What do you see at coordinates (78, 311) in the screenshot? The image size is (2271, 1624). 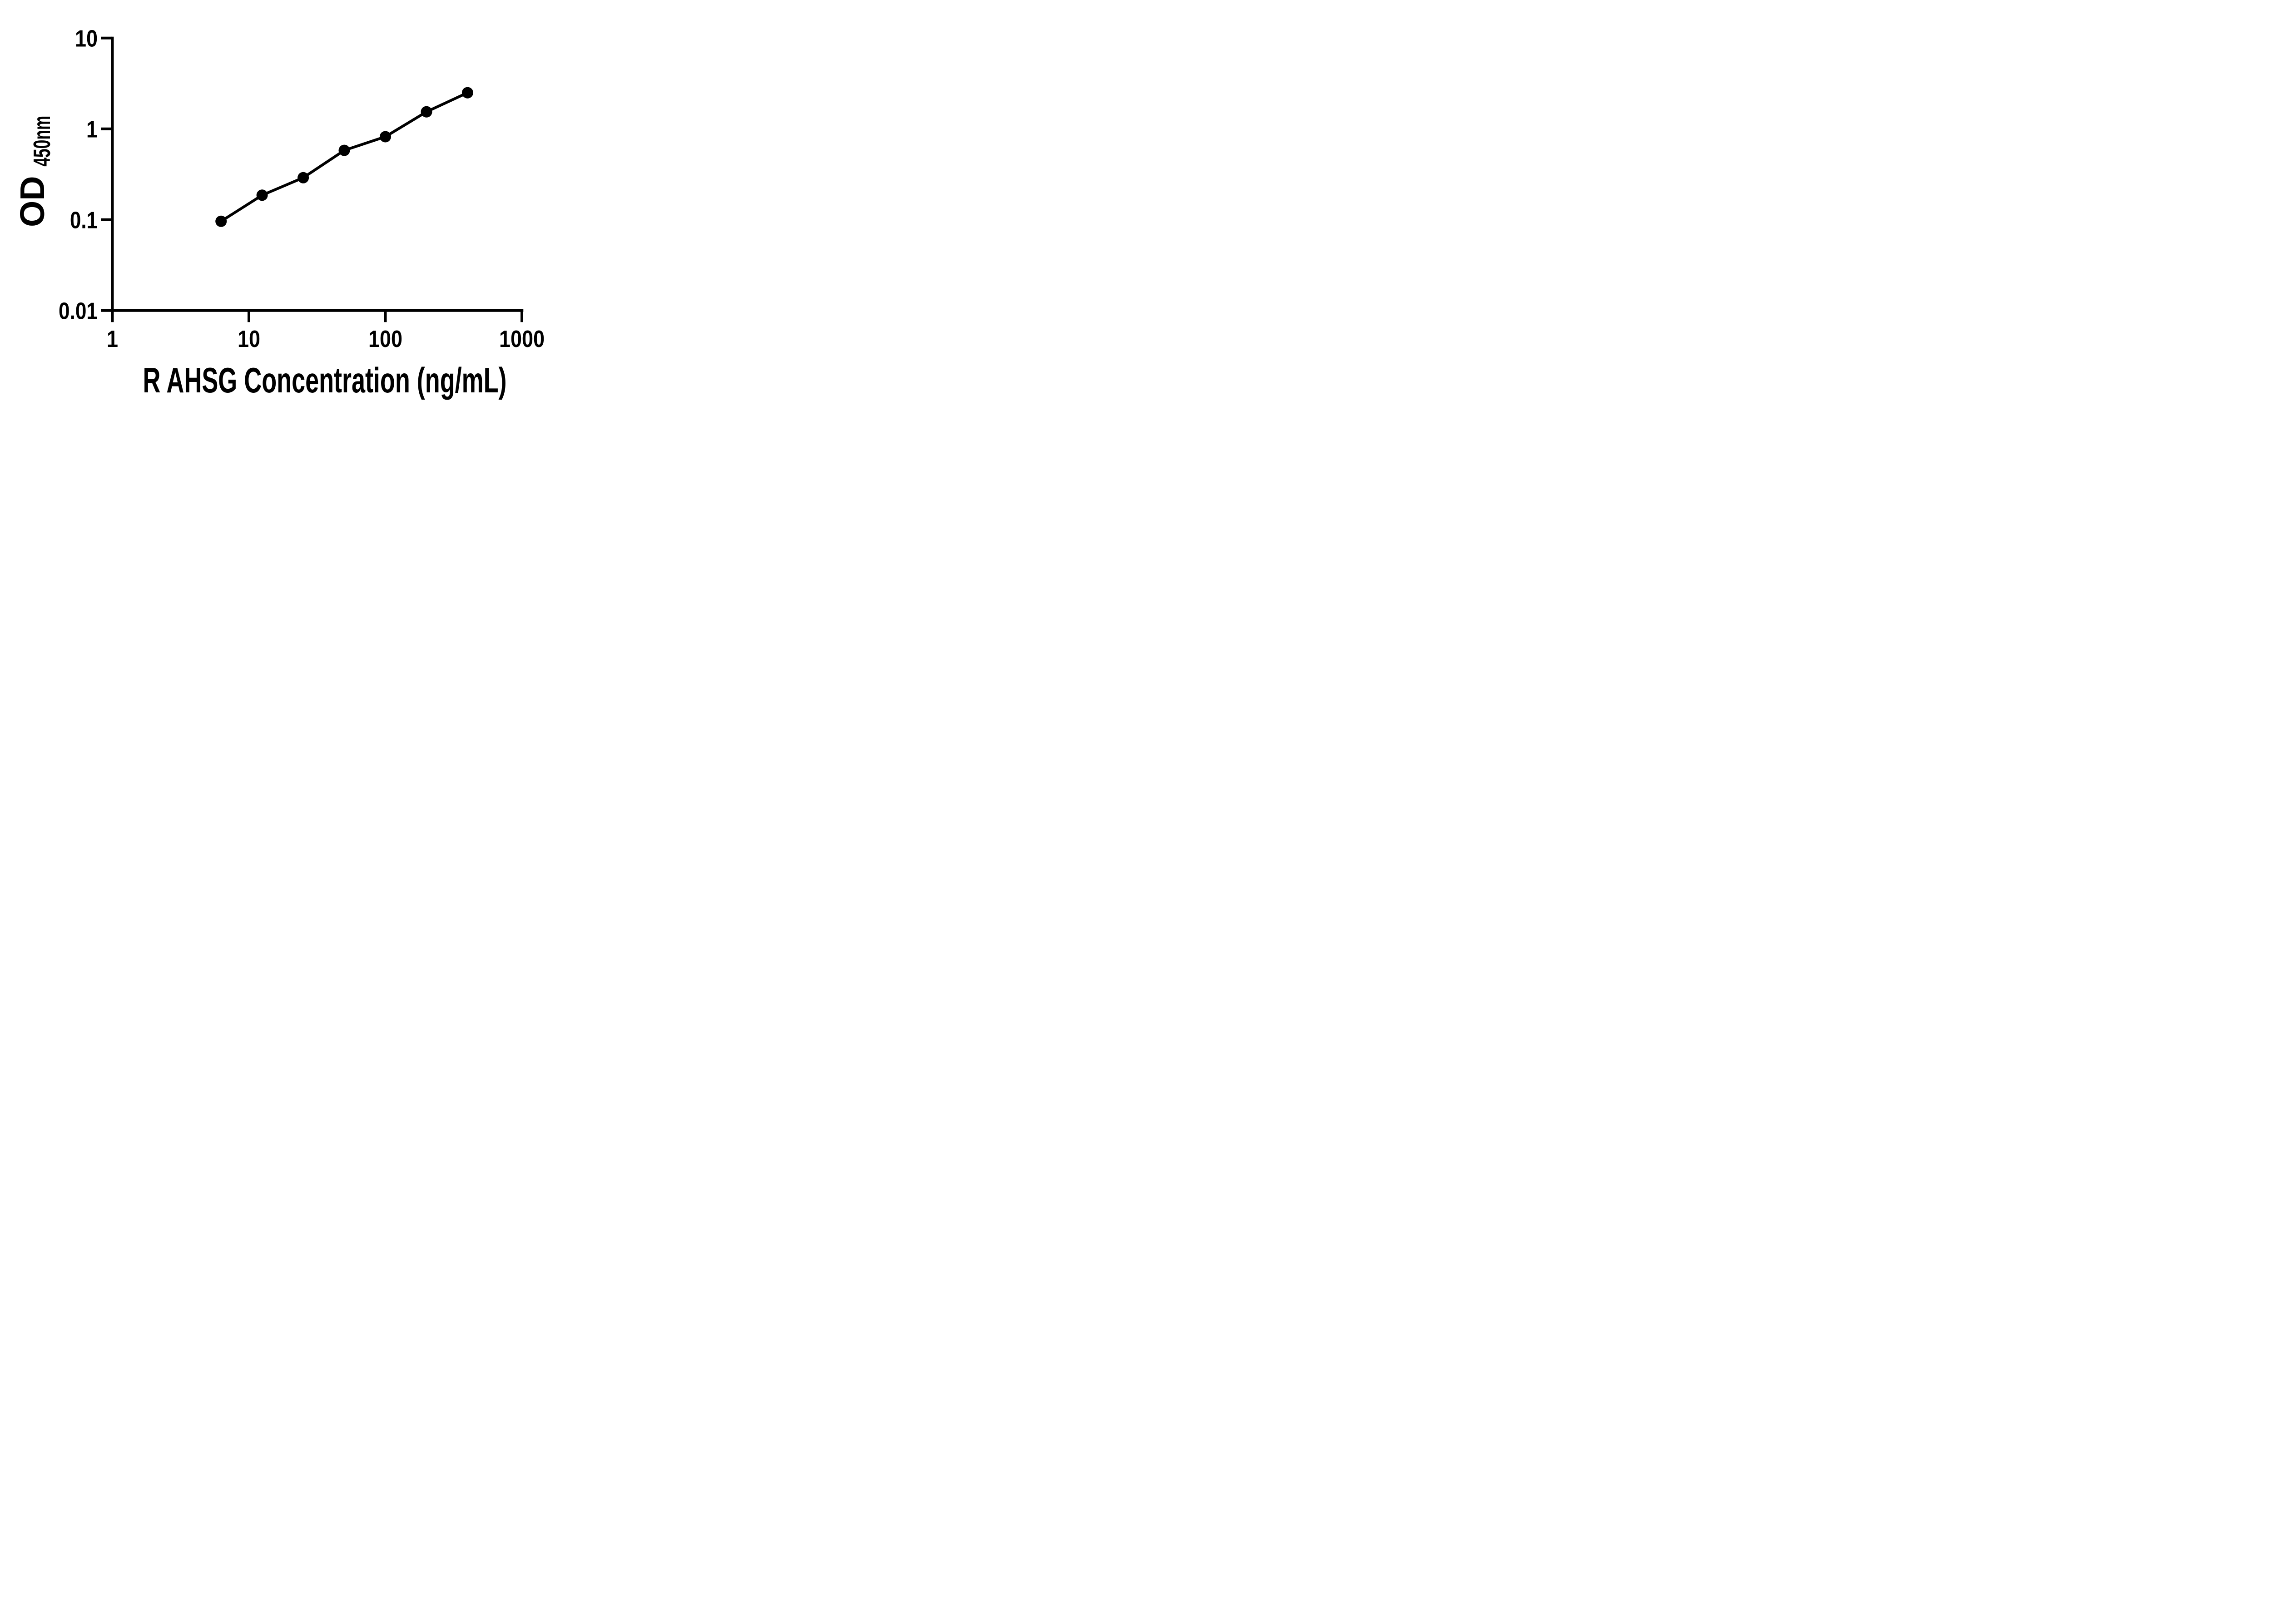 I see `y-tick-label: 0.01` at bounding box center [78, 311].